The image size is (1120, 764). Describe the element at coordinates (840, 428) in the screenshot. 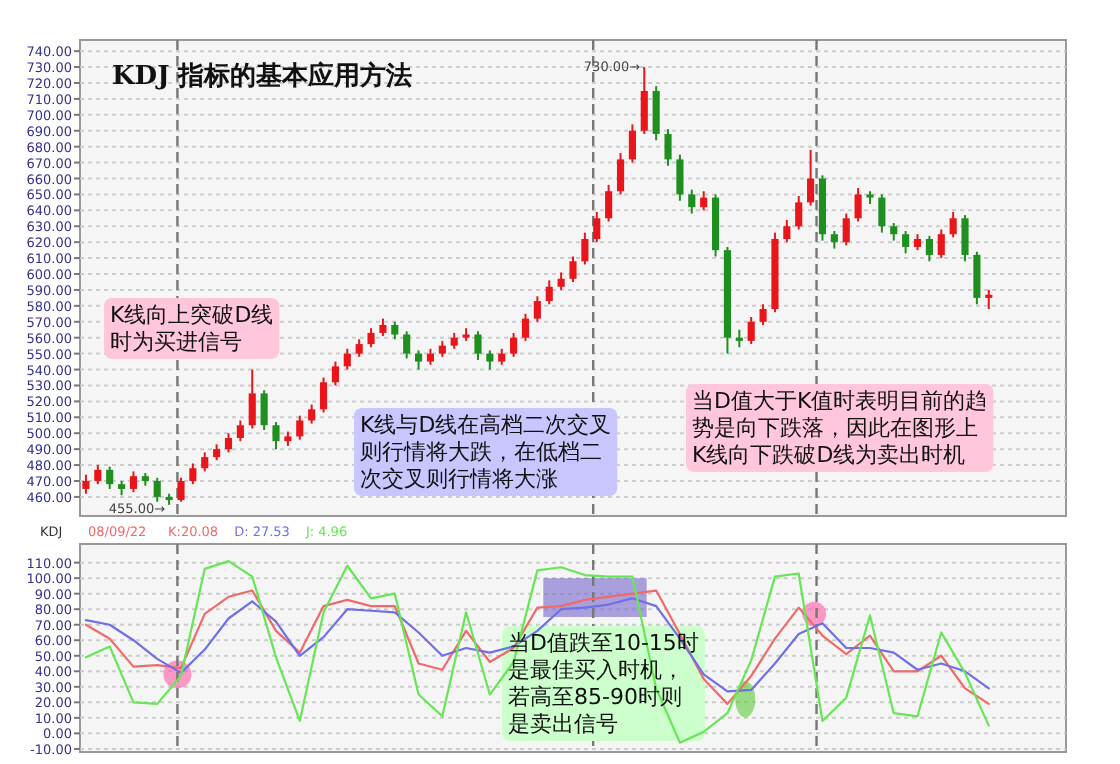

I see `annotation: 当D值大于K值时表明目前的趋势是向下跌落，因此在图形上K线向下跌破D线为卖出时机` at that location.